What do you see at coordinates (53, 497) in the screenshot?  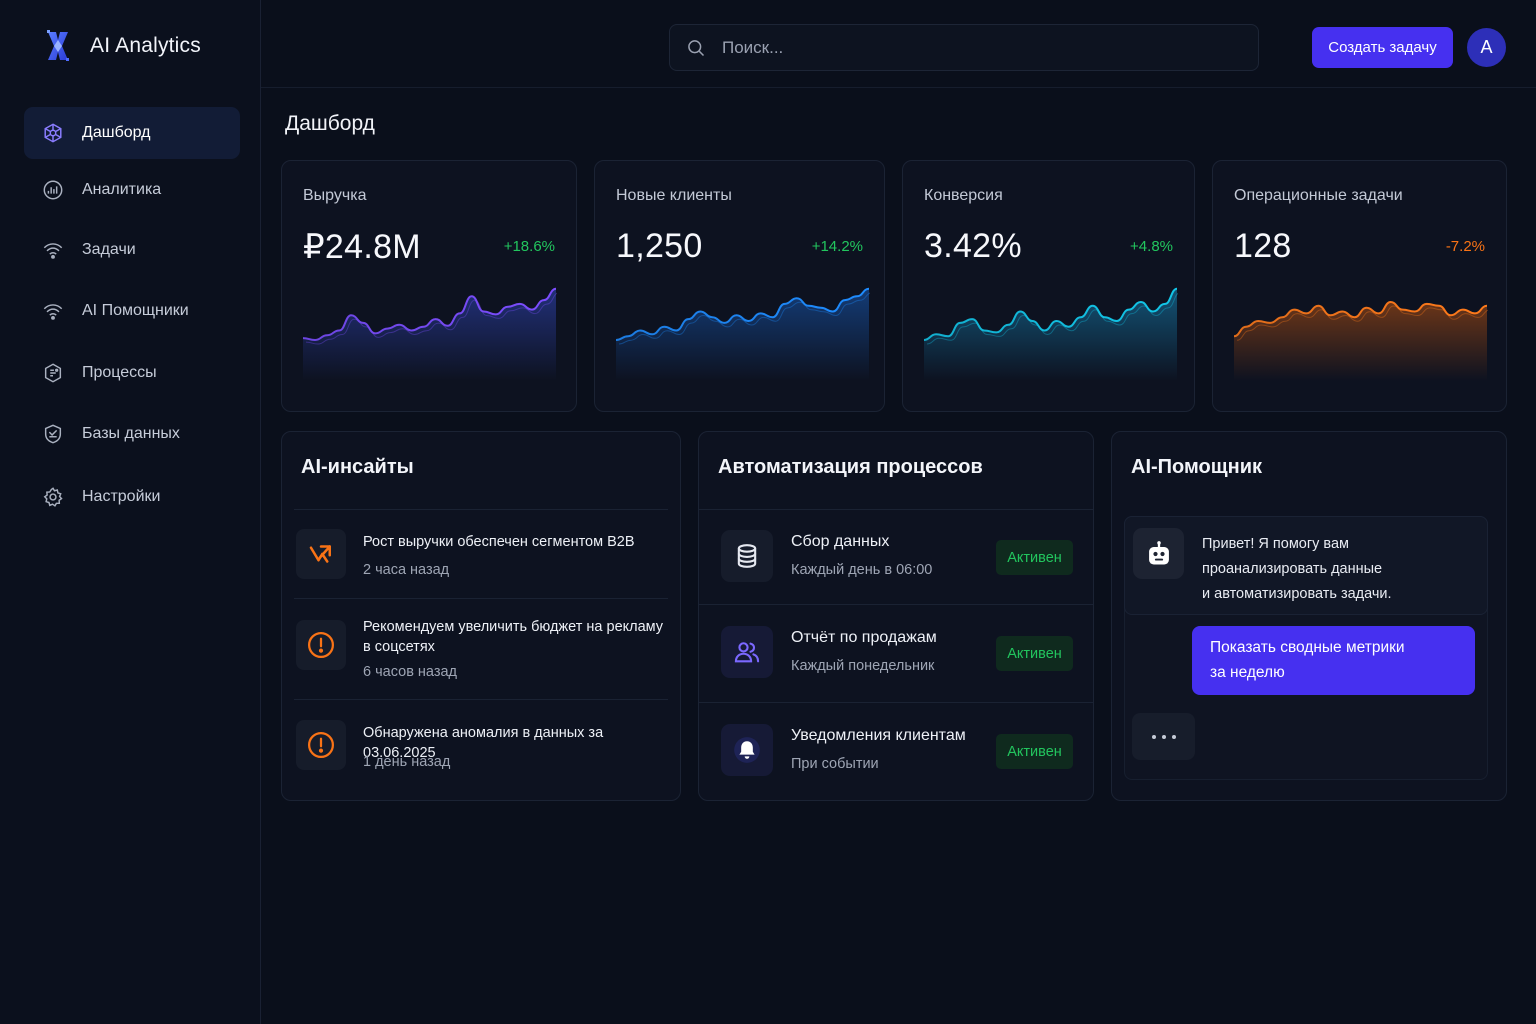 I see `gear-icon` at bounding box center [53, 497].